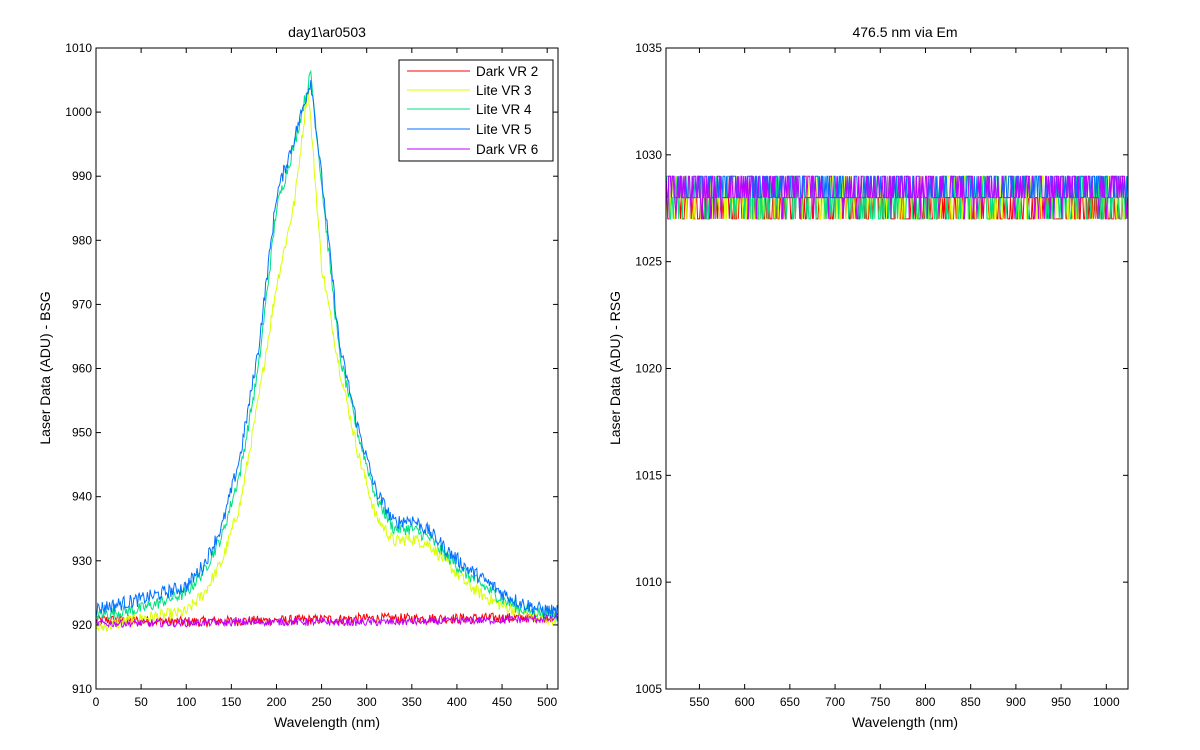 This screenshot has height=750, width=1200. What do you see at coordinates (82, 369) in the screenshot?
I see `left-chart-y-tick-label: 960` at bounding box center [82, 369].